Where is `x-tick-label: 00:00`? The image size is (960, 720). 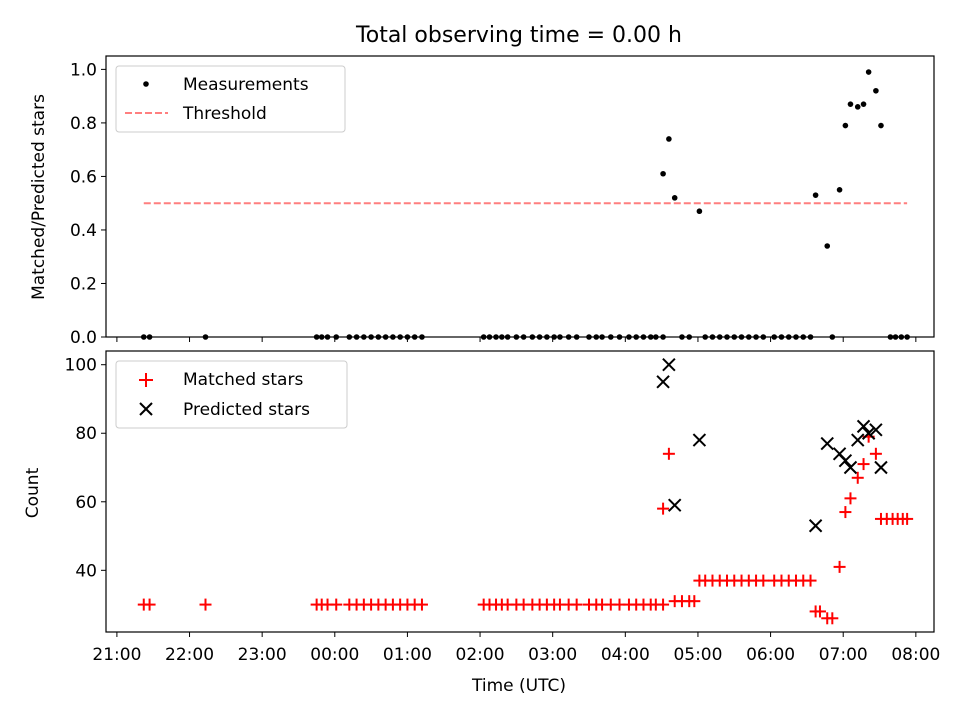
x-tick-label: 00:00 is located at coordinates (334, 655).